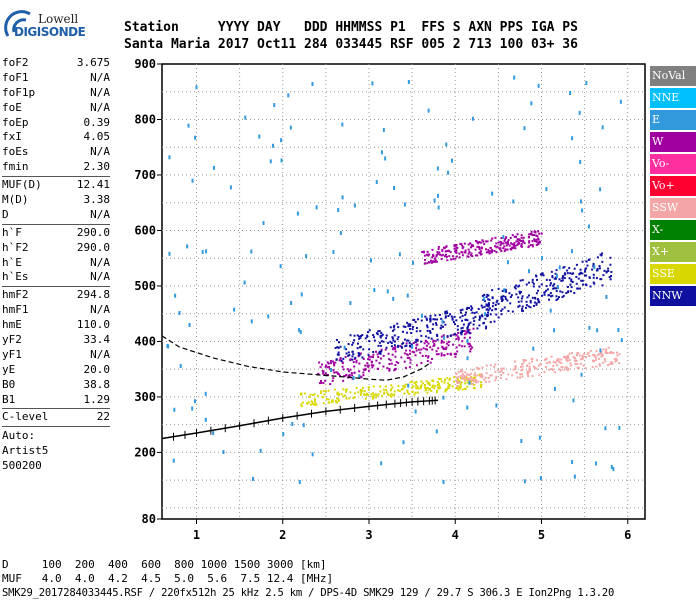  What do you see at coordinates (56, 340) in the screenshot?
I see `param-row: yF2 33.4` at bounding box center [56, 340].